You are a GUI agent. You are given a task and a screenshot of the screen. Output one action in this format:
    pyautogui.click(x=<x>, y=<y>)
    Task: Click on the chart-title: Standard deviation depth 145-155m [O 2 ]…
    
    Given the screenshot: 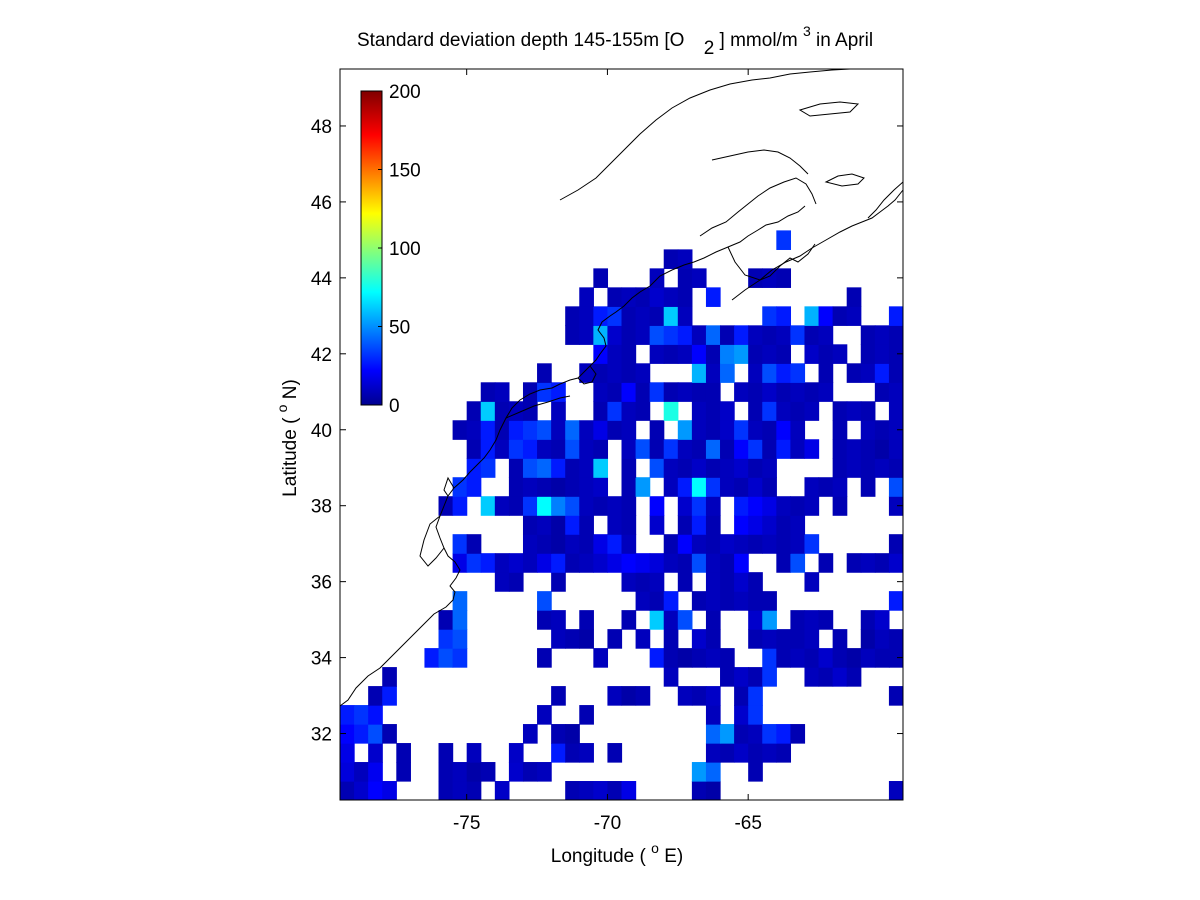 What is the action you would take?
    pyautogui.click(x=615, y=39)
    